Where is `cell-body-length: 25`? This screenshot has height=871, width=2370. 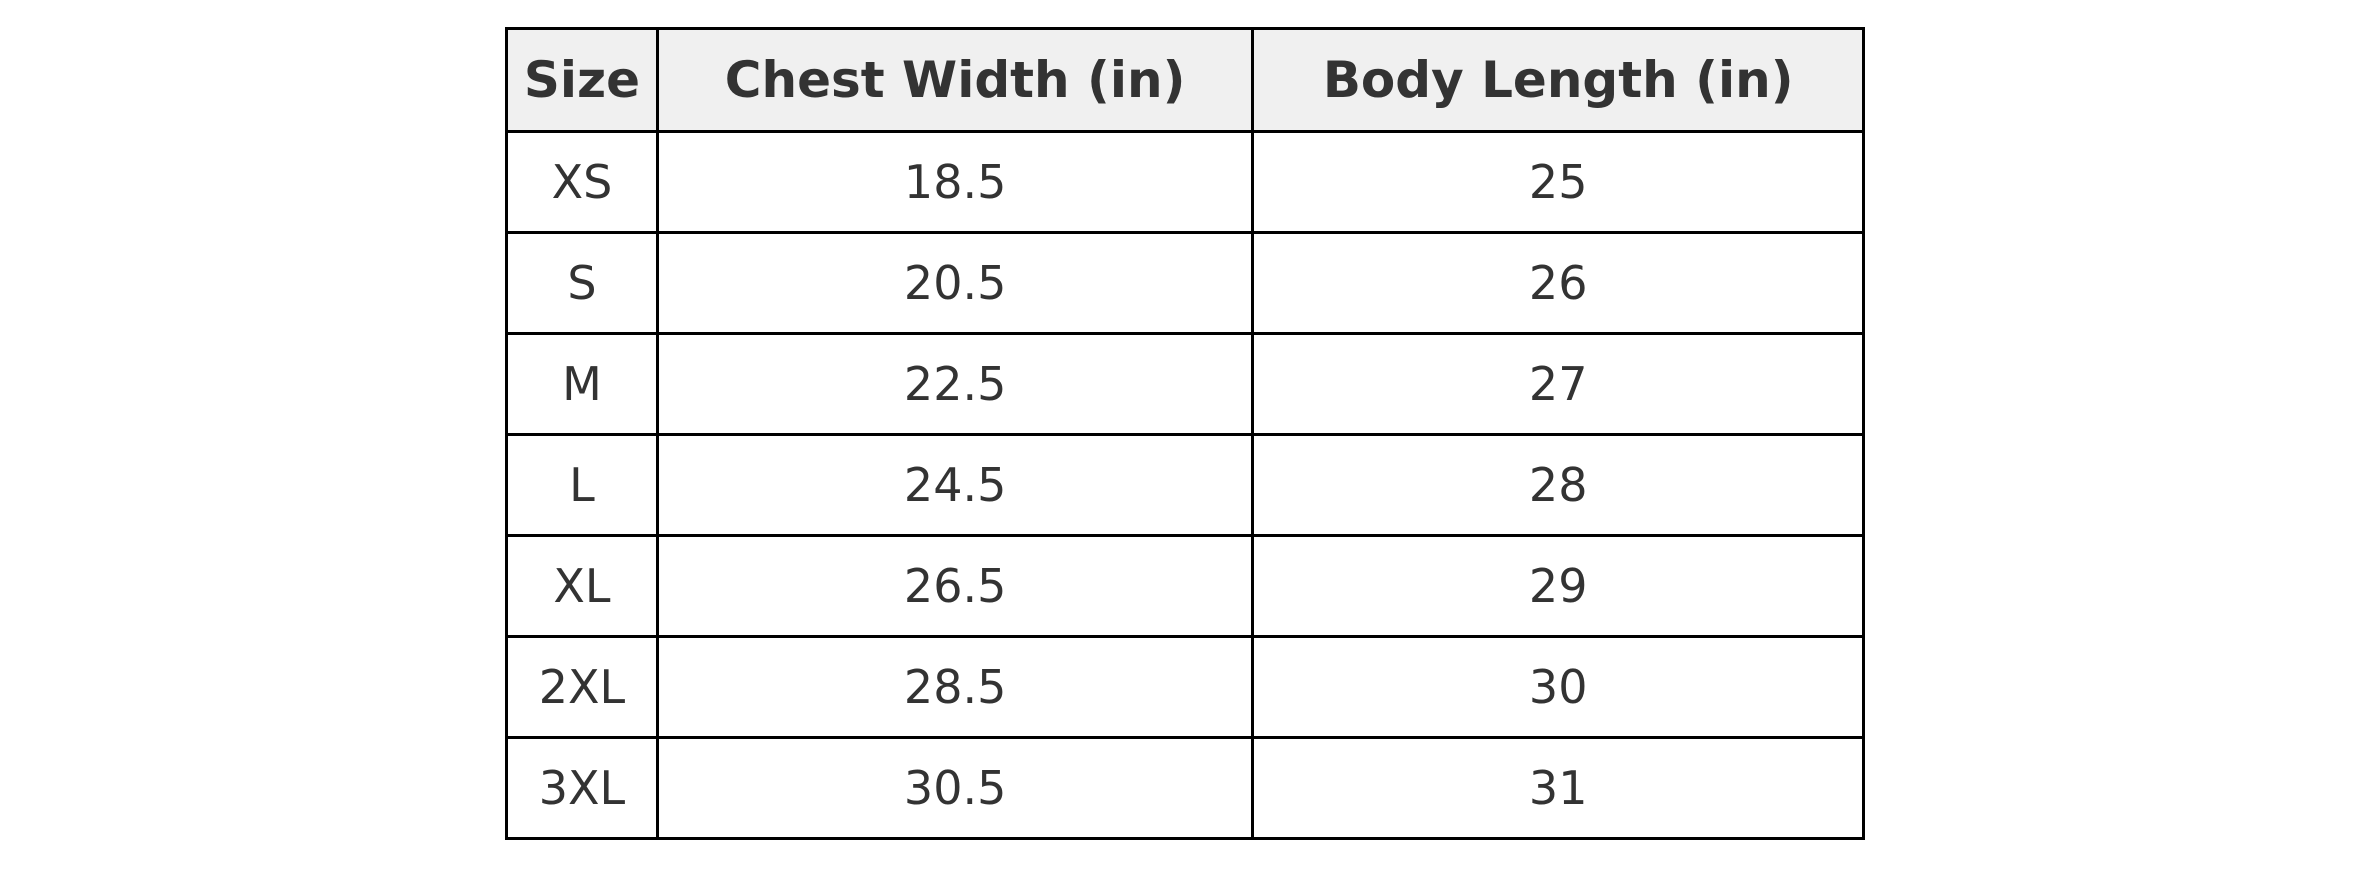
cell-body-length: 25 is located at coordinates (1558, 182).